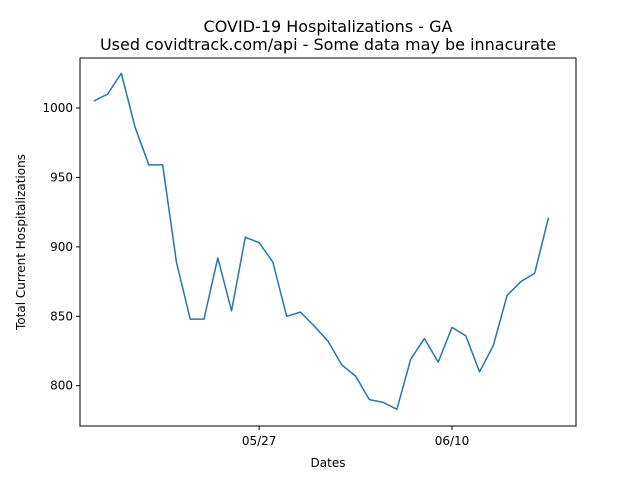  What do you see at coordinates (57, 108) in the screenshot?
I see `y-tick-label: 1000` at bounding box center [57, 108].